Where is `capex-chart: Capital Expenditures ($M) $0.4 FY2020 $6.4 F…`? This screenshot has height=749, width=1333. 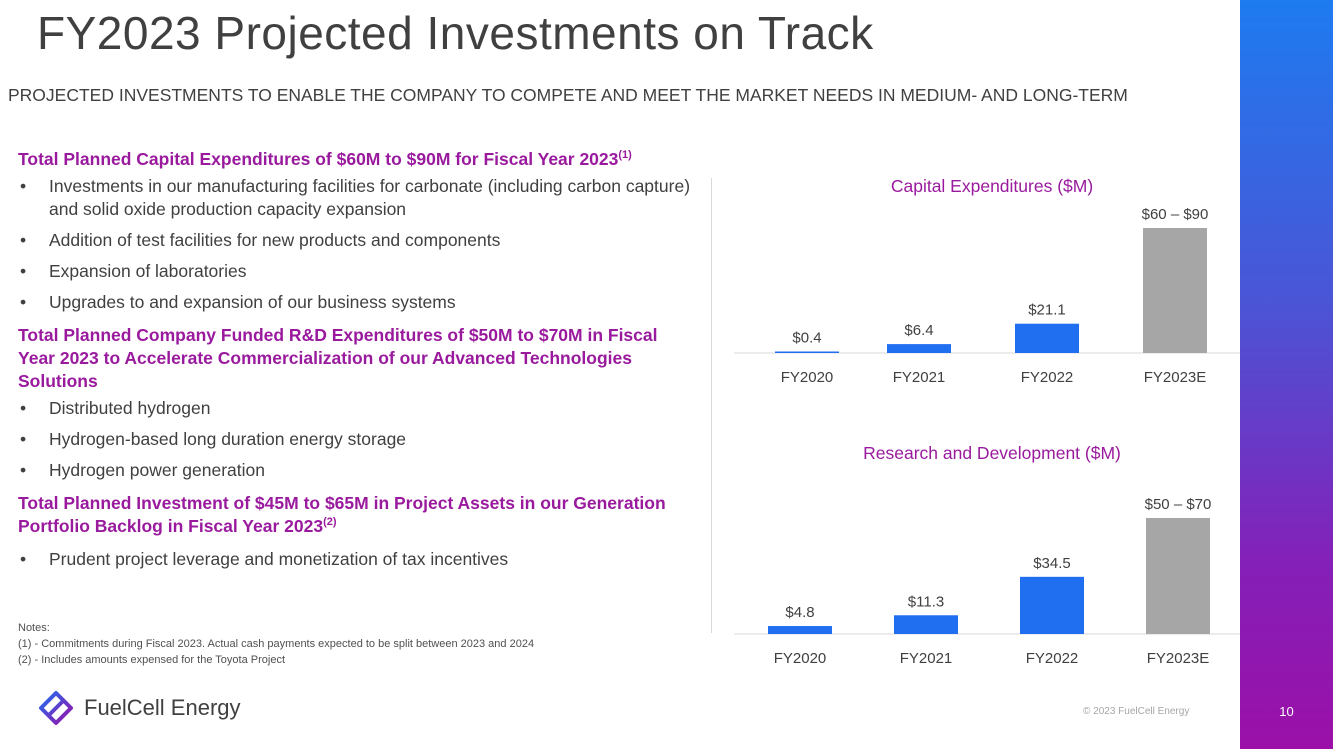
capex-chart: Capital Expenditures ($M) $0.4 FY2020 $6.4 F… is located at coordinates (987, 281).